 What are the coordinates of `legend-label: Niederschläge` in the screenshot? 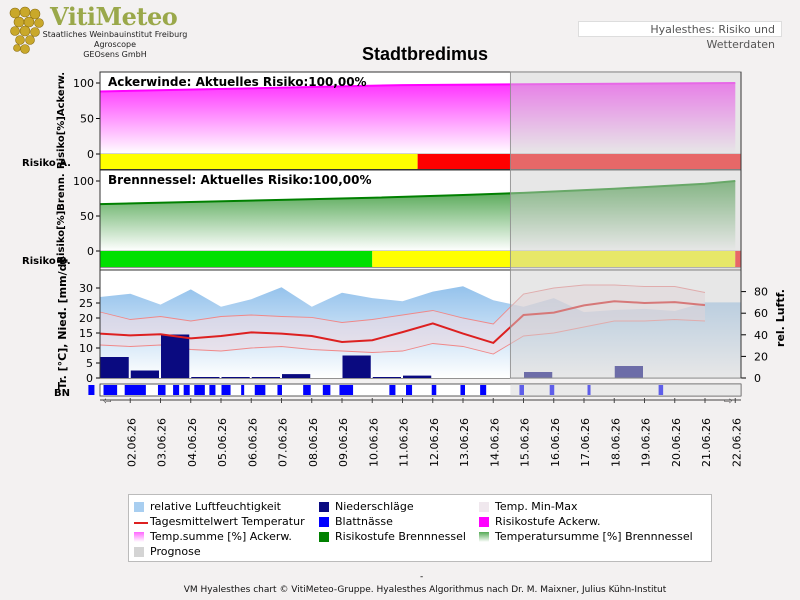 It's located at (374, 506).